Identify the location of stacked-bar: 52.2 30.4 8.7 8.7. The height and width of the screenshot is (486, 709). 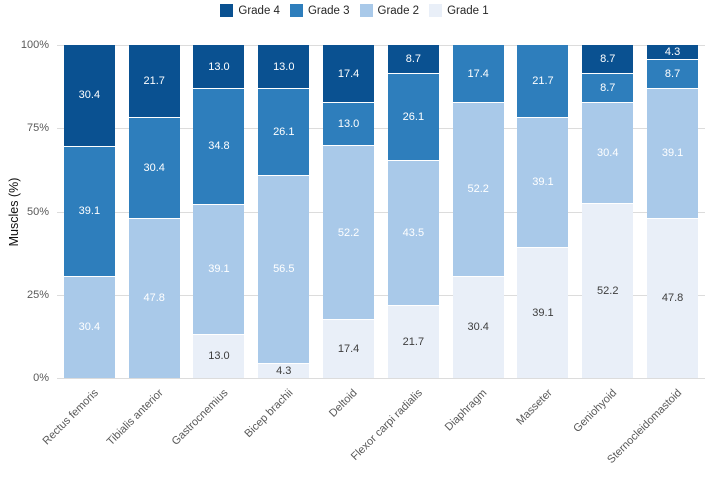
(608, 211).